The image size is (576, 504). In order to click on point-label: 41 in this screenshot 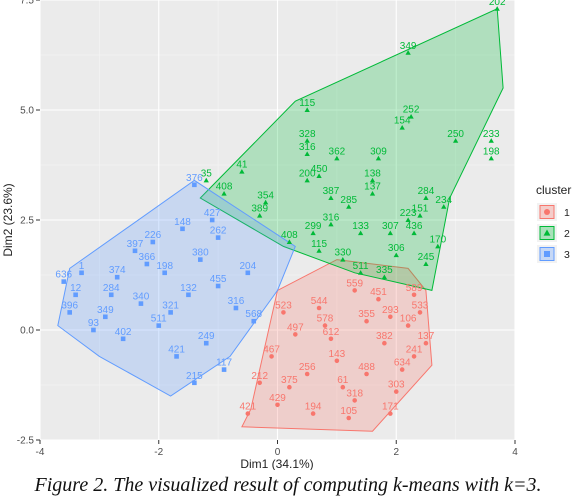, I will do `click(242, 165)`.